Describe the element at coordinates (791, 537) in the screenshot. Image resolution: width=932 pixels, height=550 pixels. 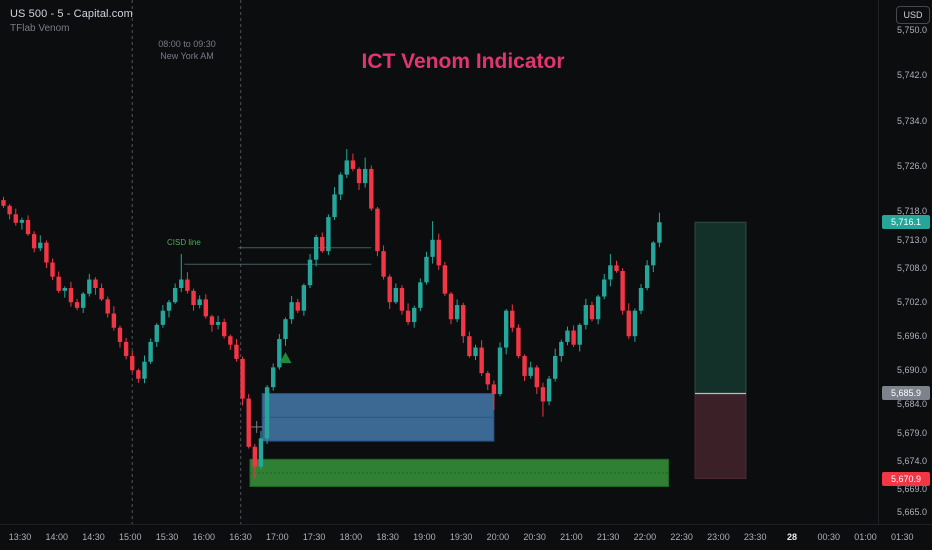
I see `time-tick-label: 28` at that location.